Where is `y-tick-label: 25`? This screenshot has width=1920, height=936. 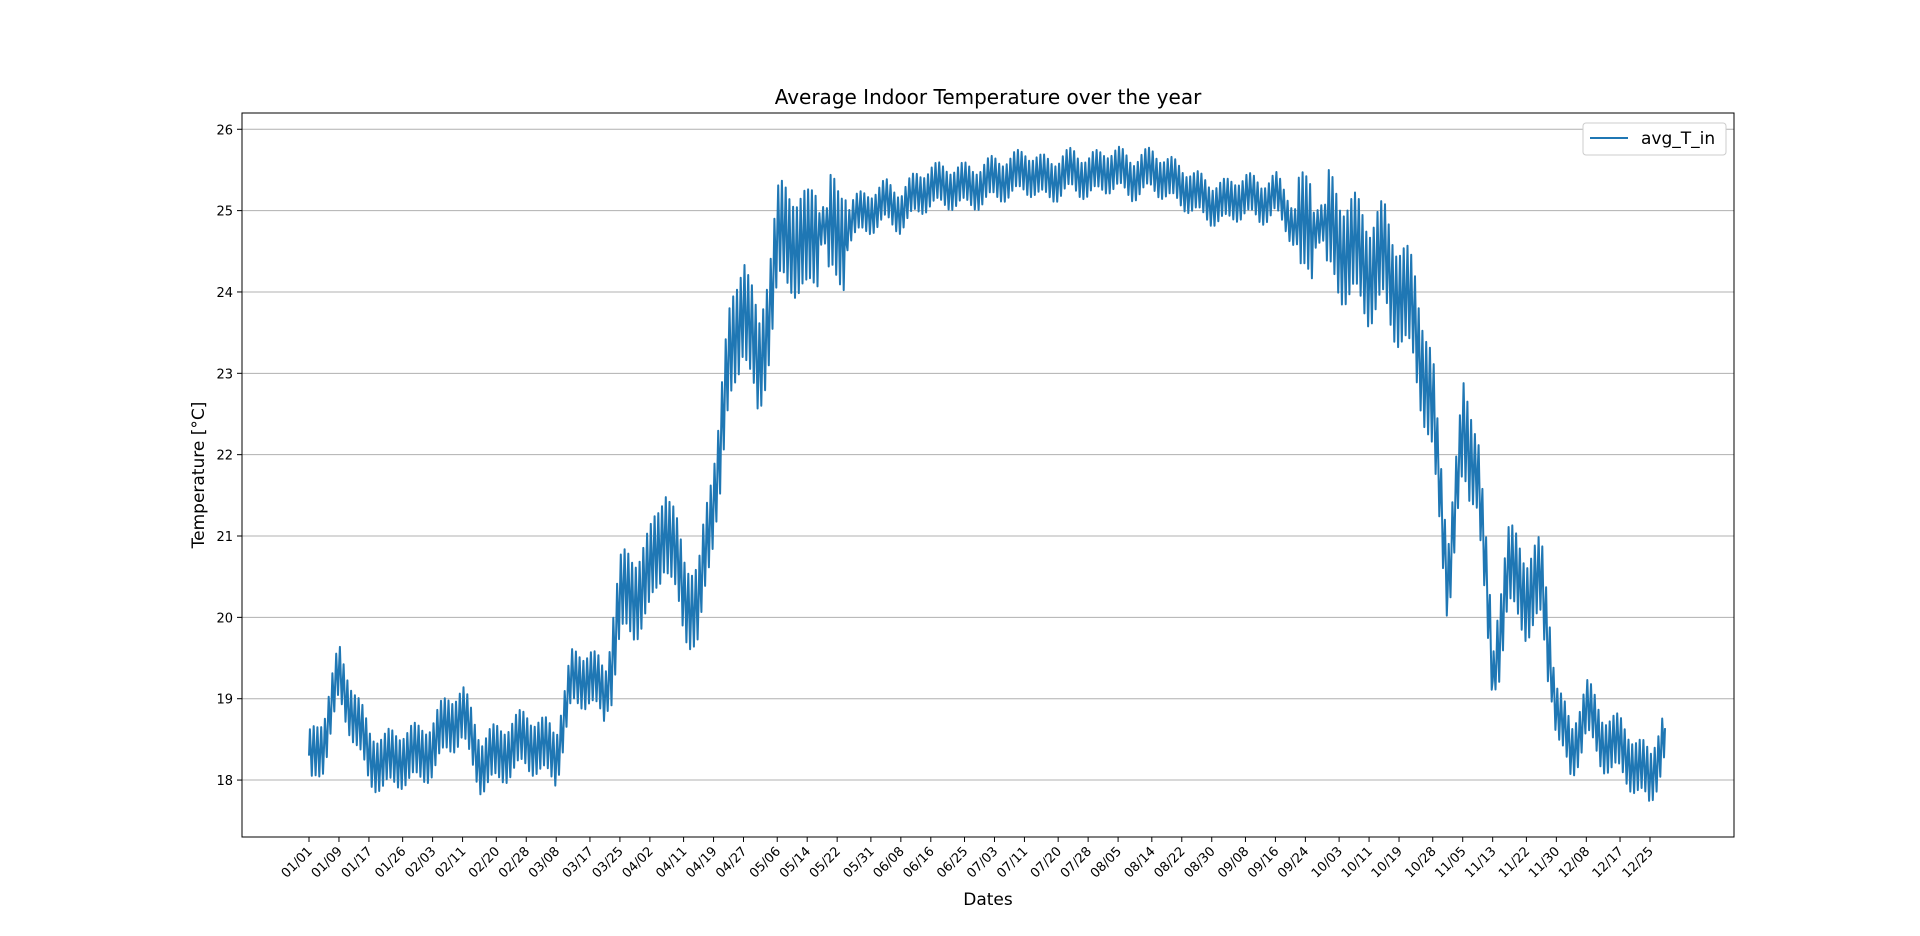
y-tick-label: 25 is located at coordinates (224, 212).